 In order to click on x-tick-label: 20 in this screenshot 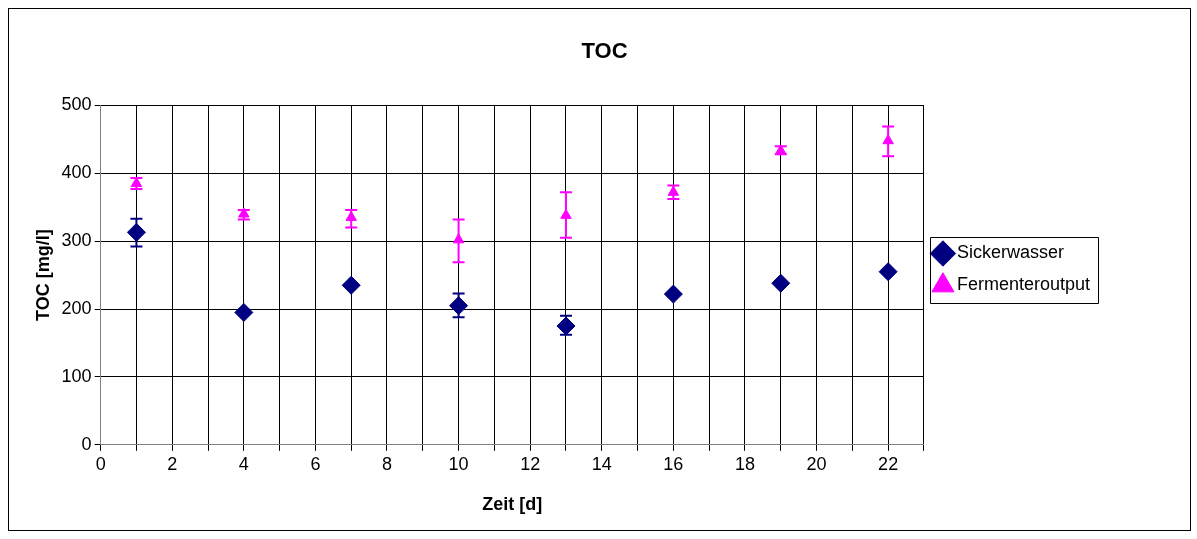, I will do `click(816, 463)`.